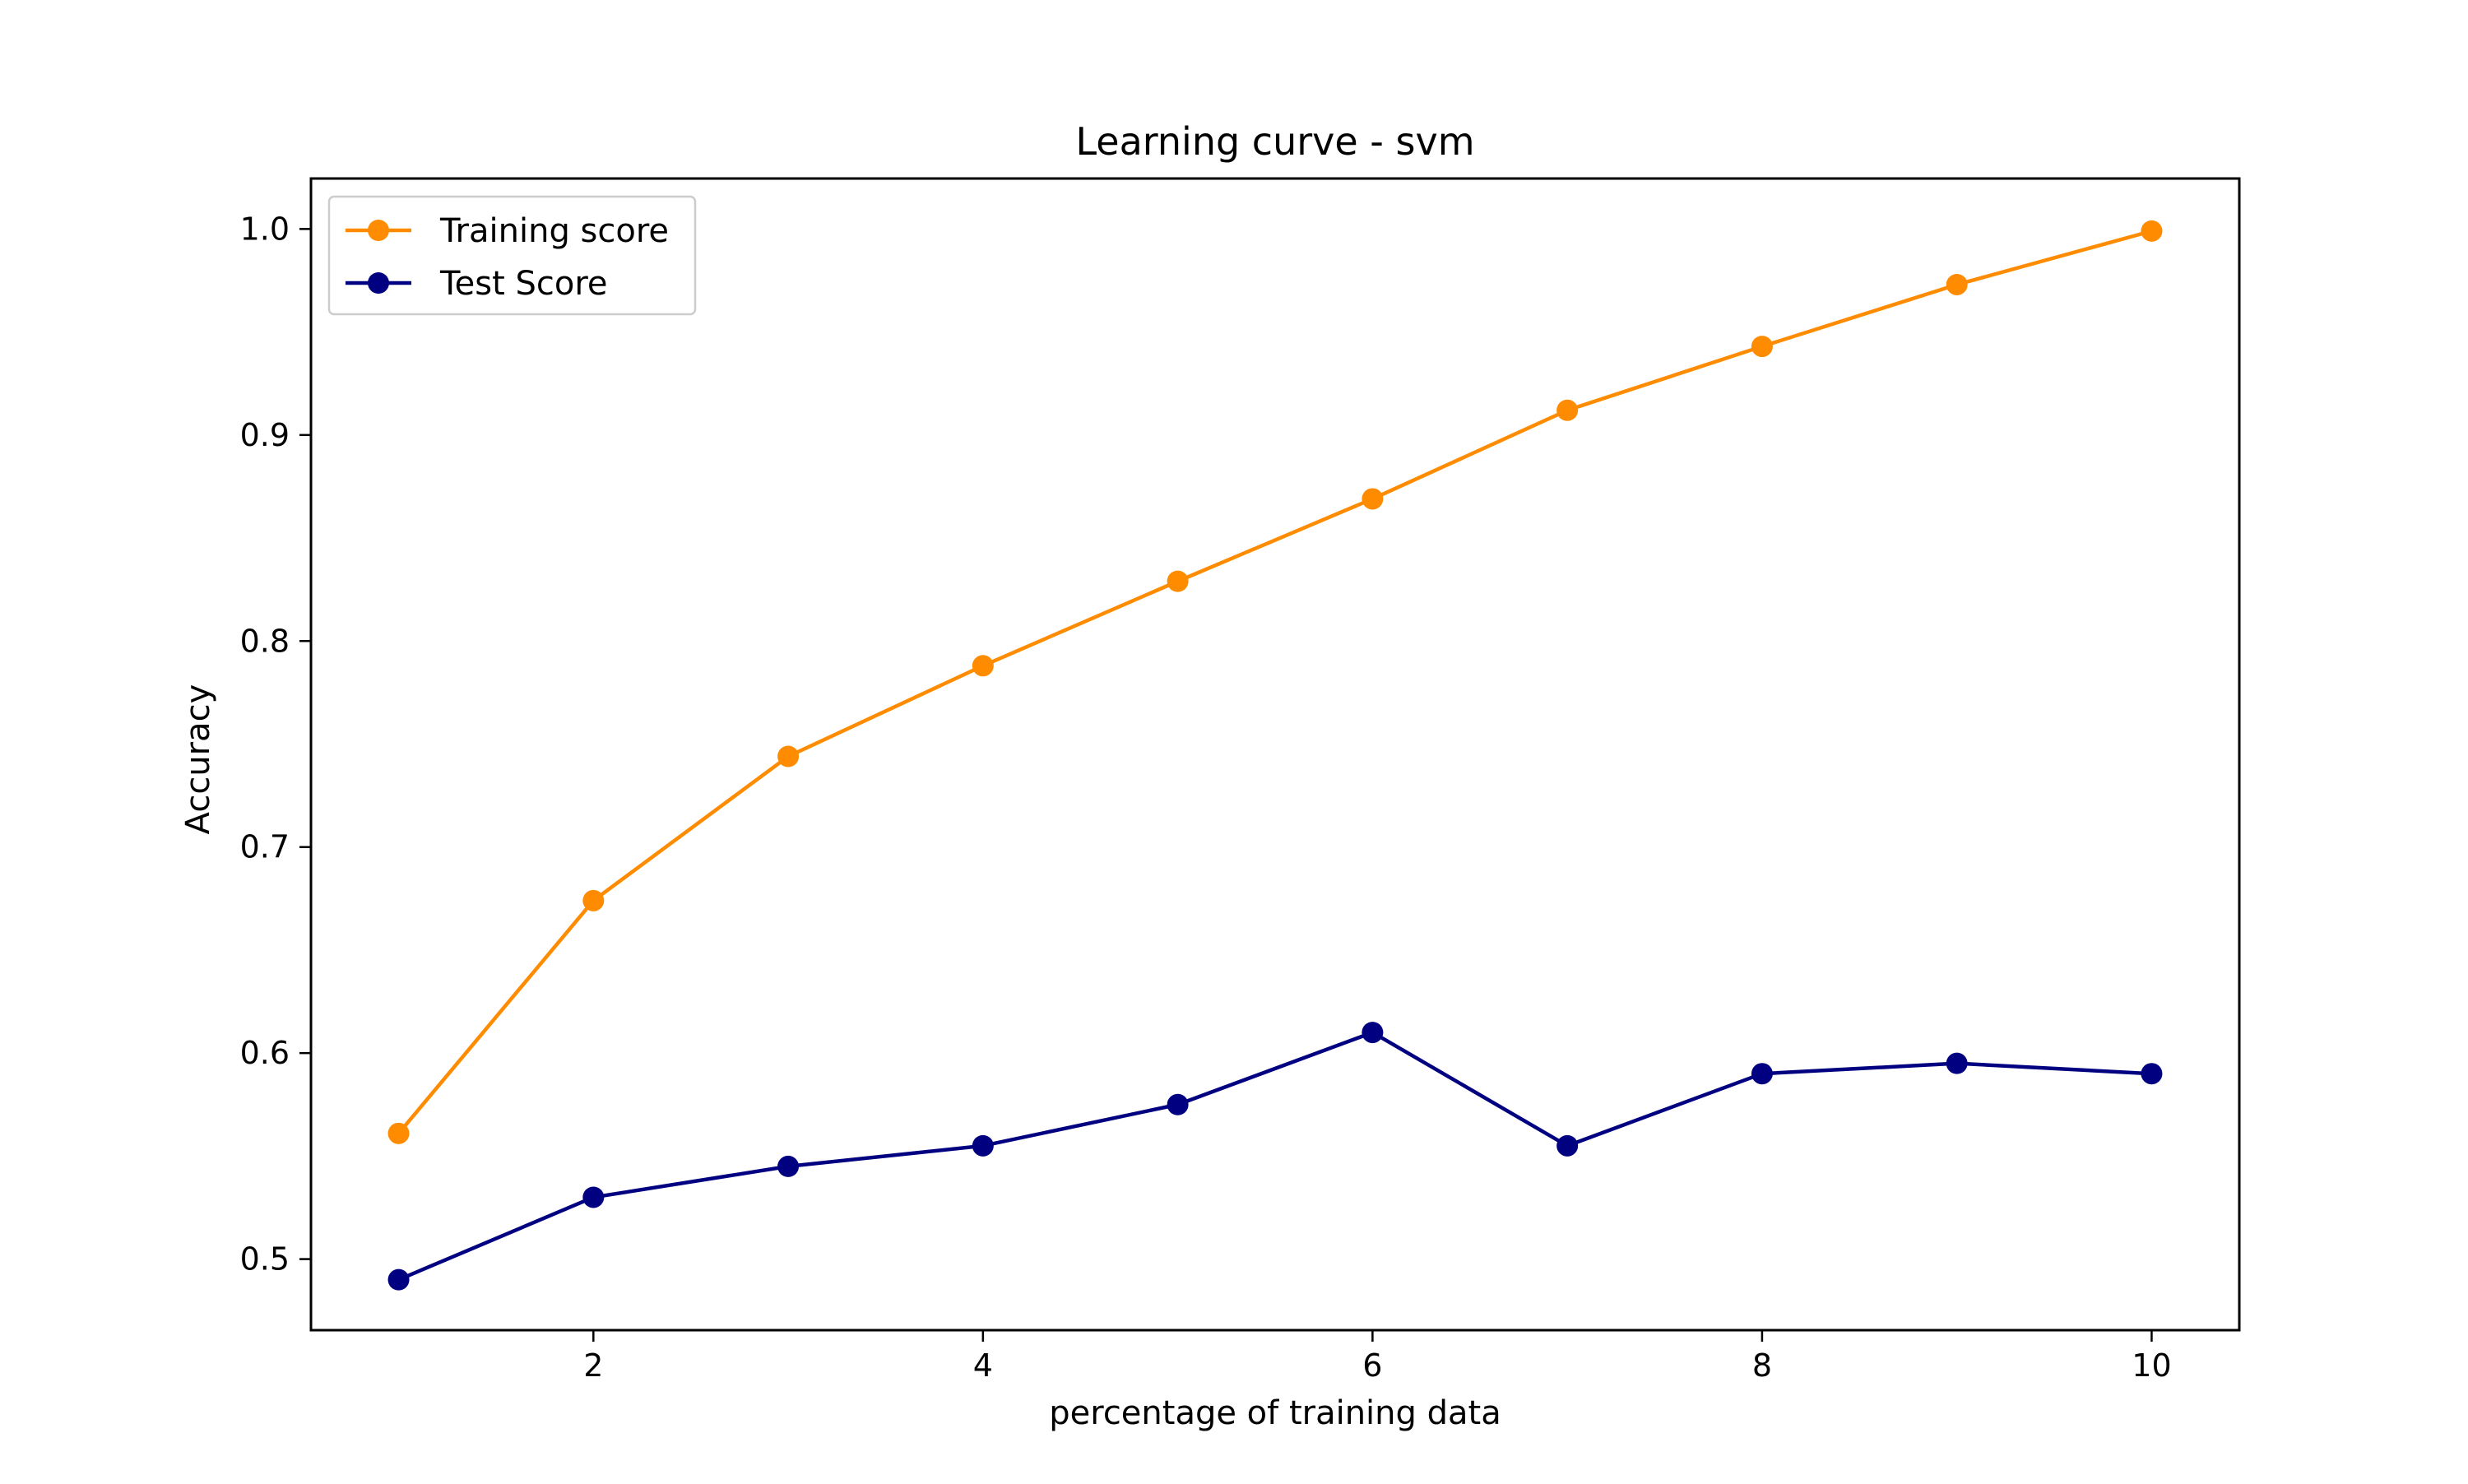 This screenshot has height=1484, width=2468. Describe the element at coordinates (265, 1053) in the screenshot. I see `y-tick-label: 0.6` at that location.